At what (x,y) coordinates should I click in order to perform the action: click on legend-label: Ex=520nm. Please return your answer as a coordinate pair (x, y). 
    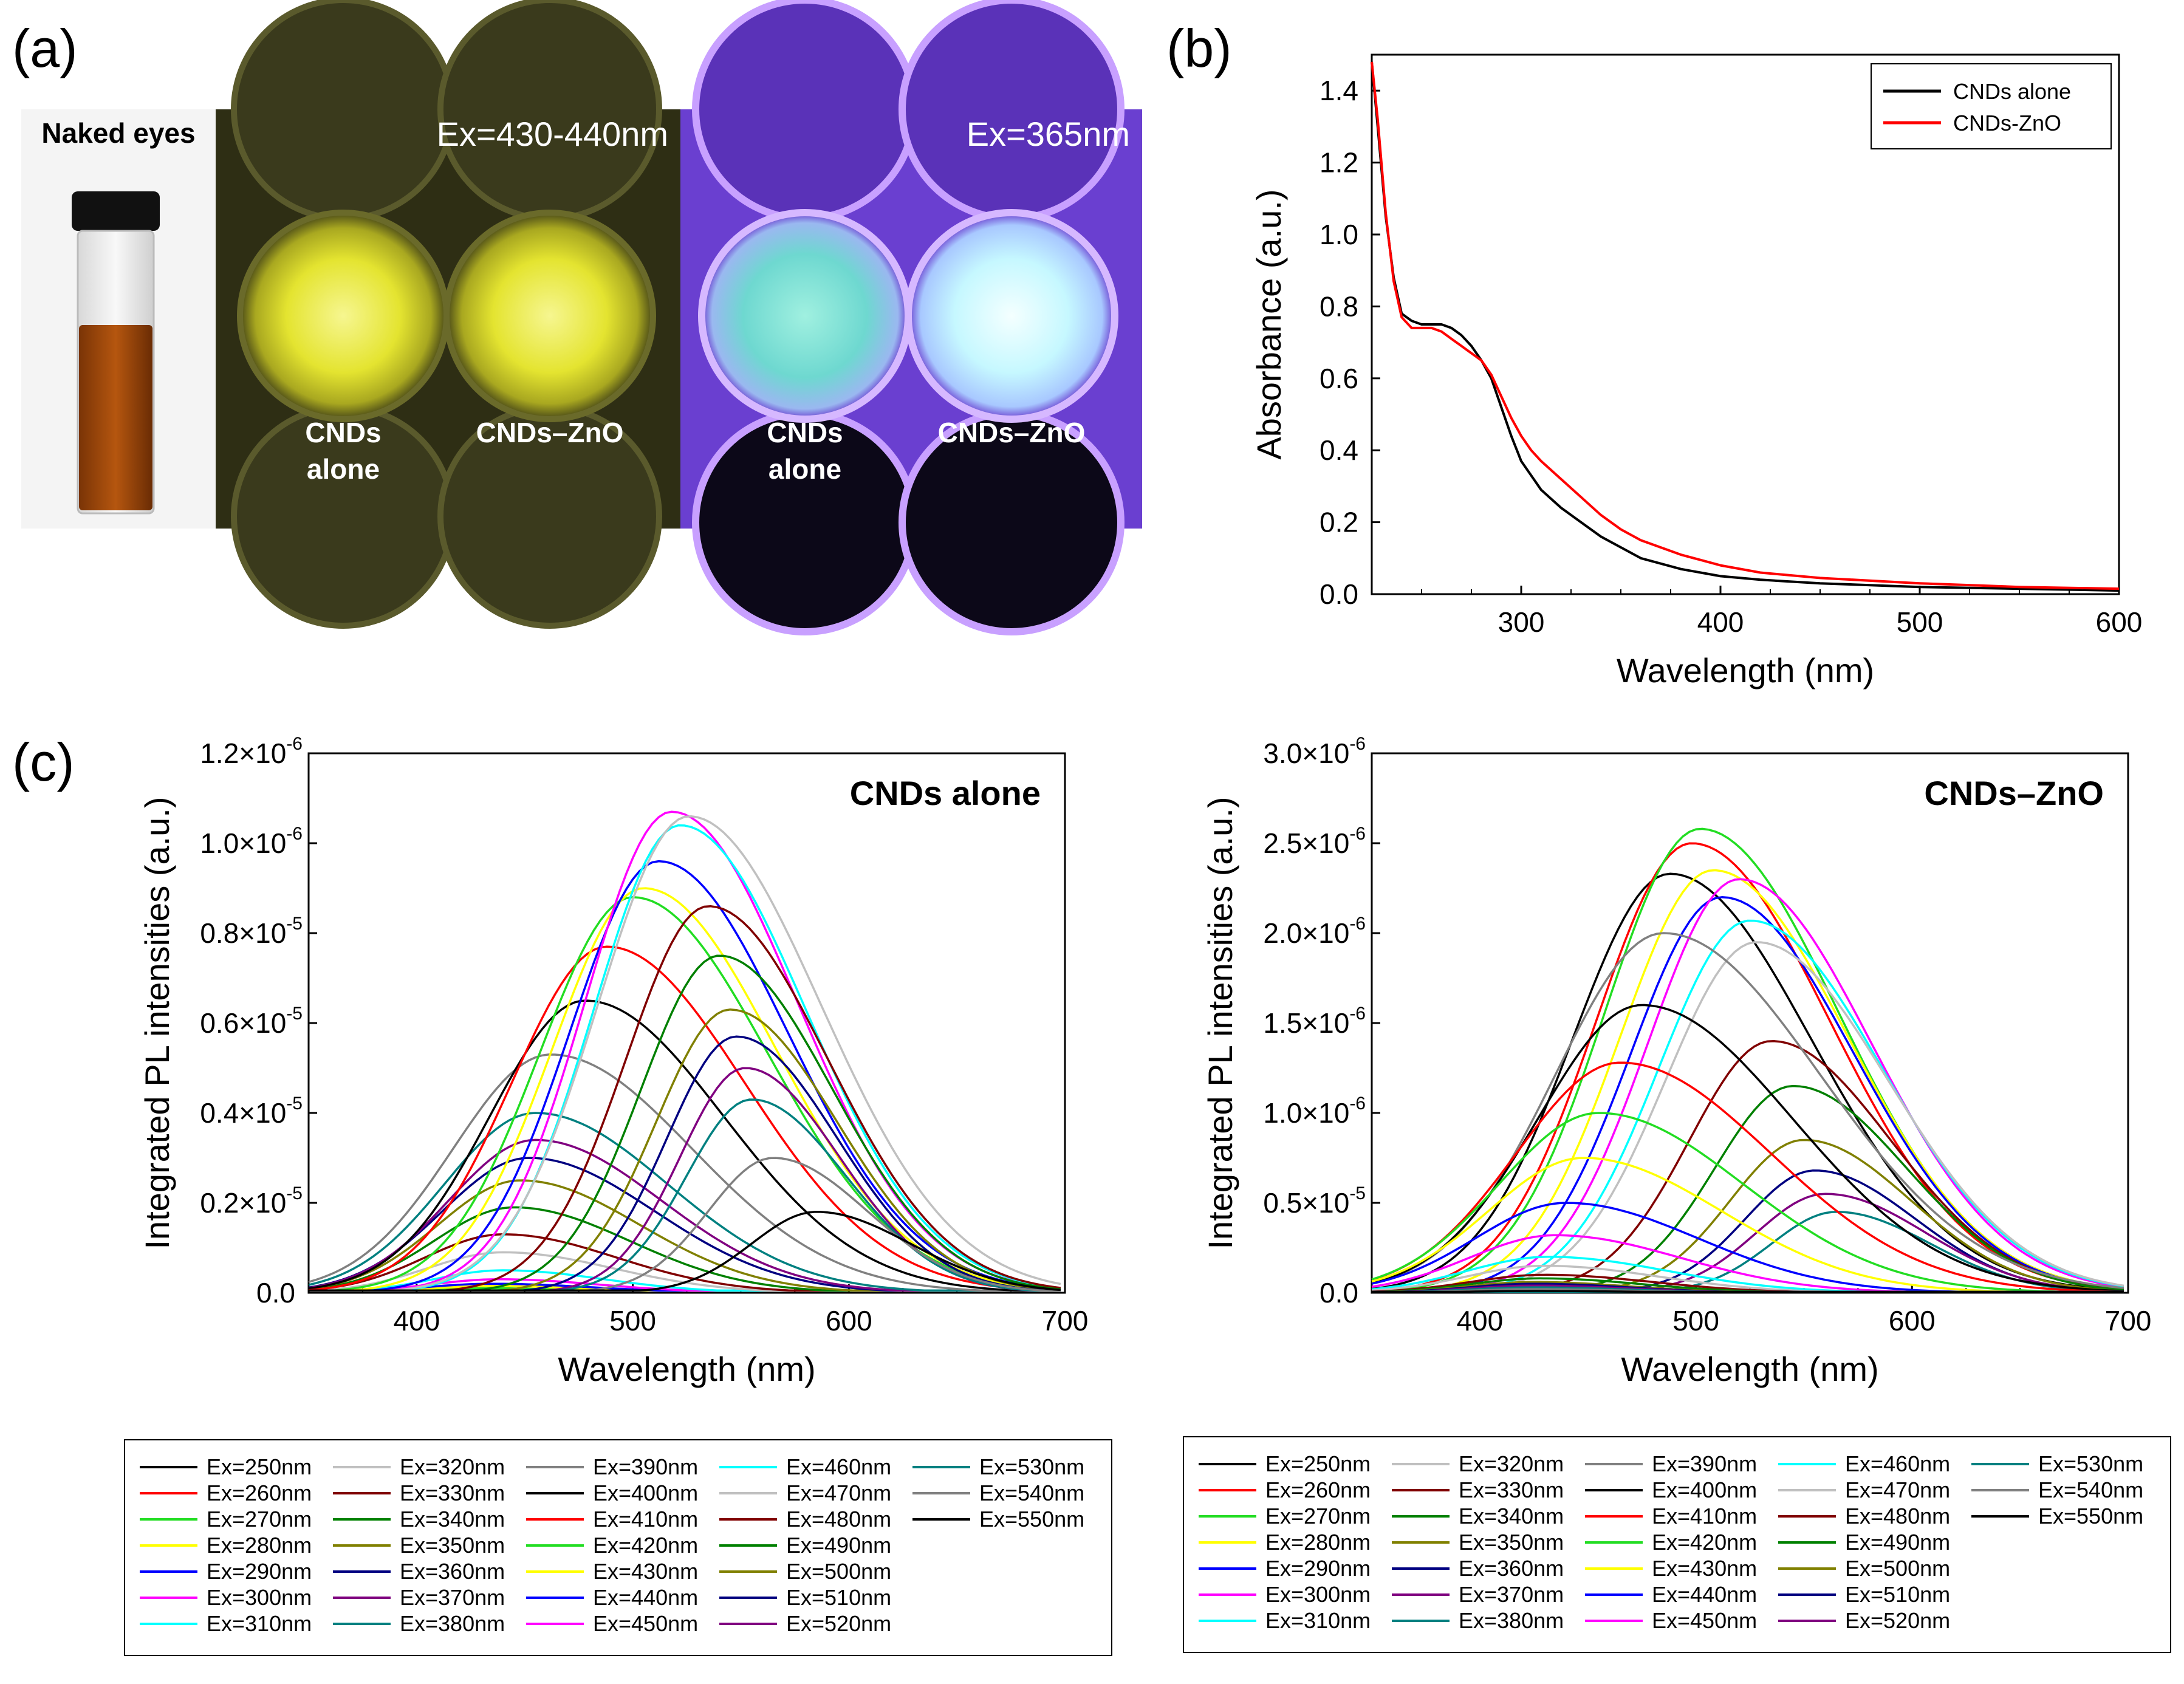
    Looking at the image, I should click on (1897, 1620).